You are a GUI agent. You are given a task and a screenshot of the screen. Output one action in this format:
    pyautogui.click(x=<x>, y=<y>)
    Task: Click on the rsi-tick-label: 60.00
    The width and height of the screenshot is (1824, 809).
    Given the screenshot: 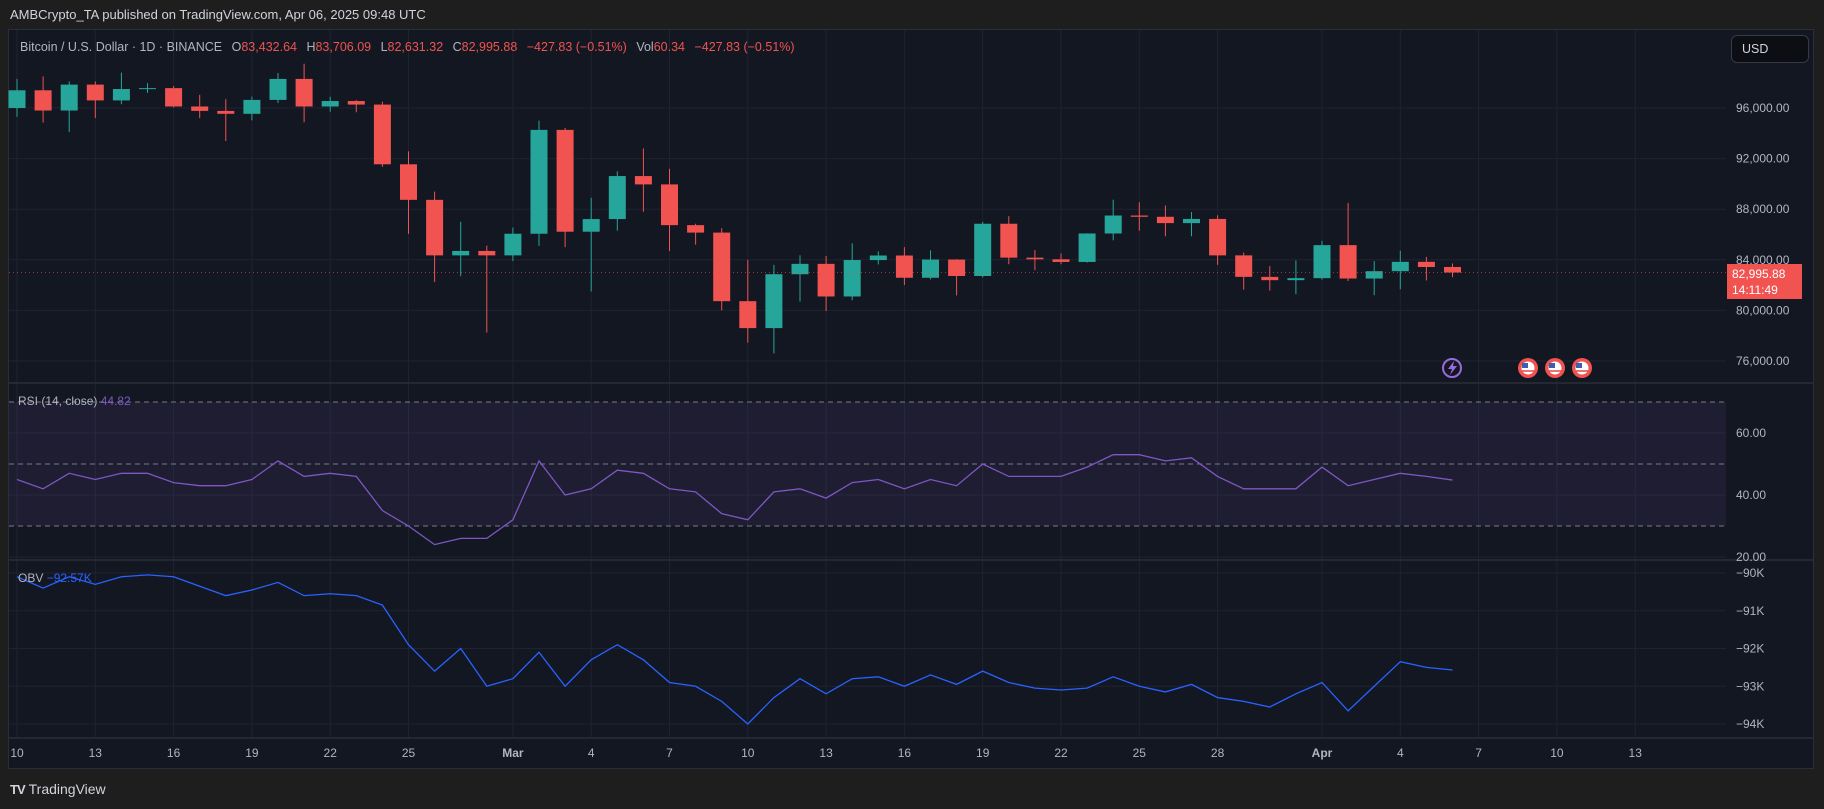 What is the action you would take?
    pyautogui.click(x=1751, y=433)
    